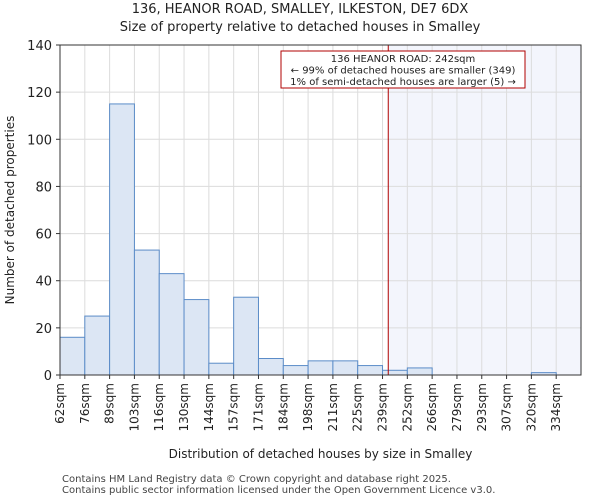 Image resolution: width=600 pixels, height=500 pixels. I want to click on x-tick-label: 184sqm, so click(283, 407).